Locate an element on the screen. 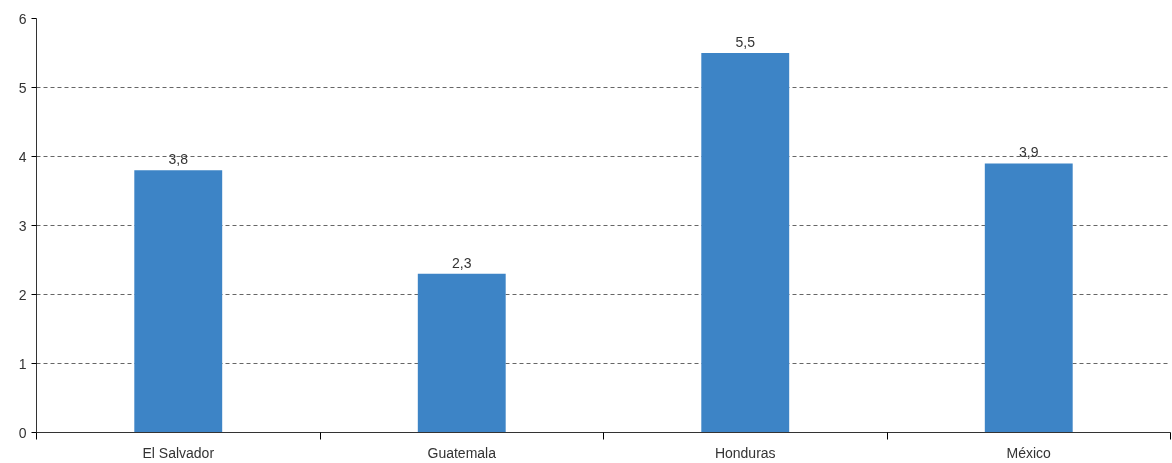 This screenshot has width=1172, height=463. y-tick-label: 0 is located at coordinates (22, 432).